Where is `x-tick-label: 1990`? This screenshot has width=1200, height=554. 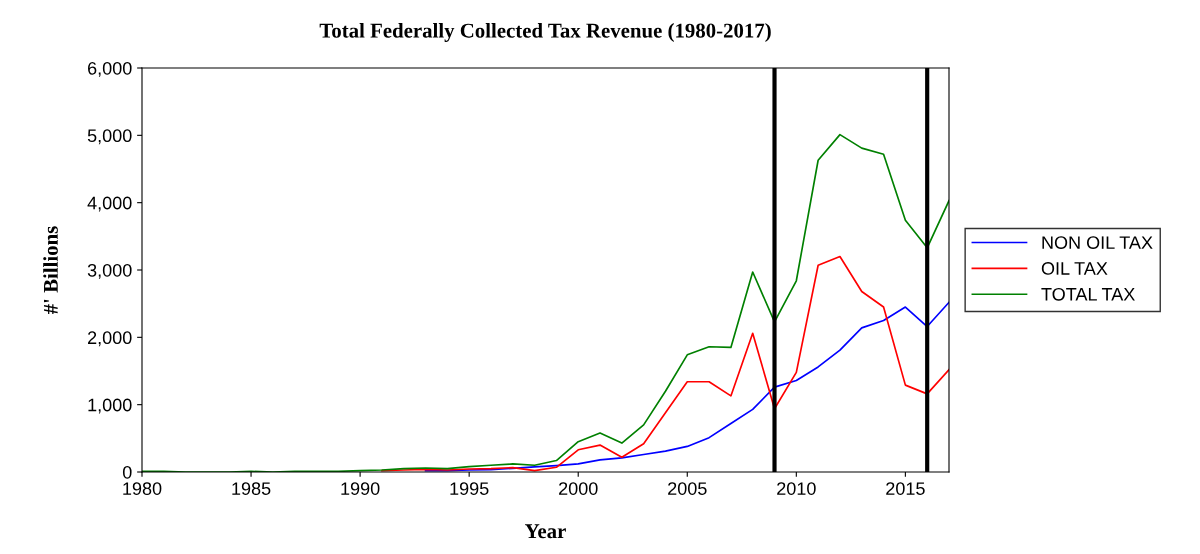
x-tick-label: 1990 is located at coordinates (360, 488).